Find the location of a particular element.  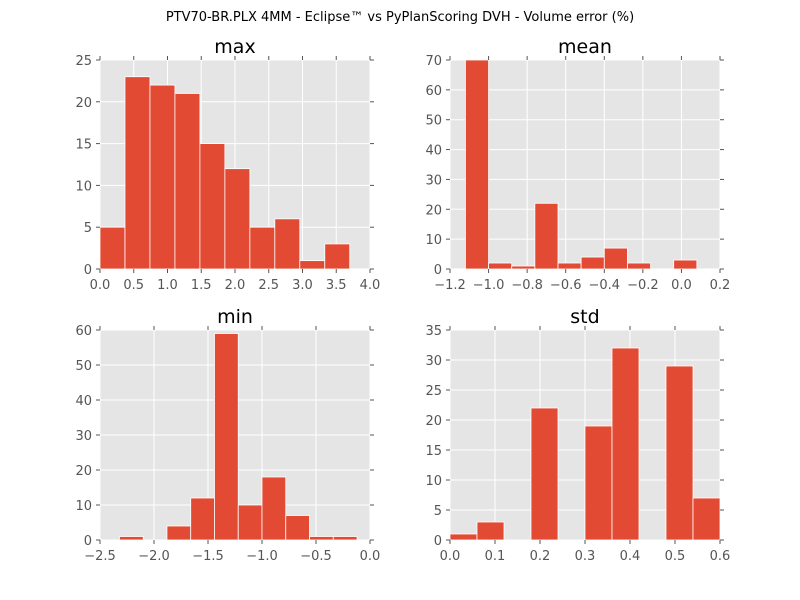

x-tick-label: 3.0 is located at coordinates (302, 285).